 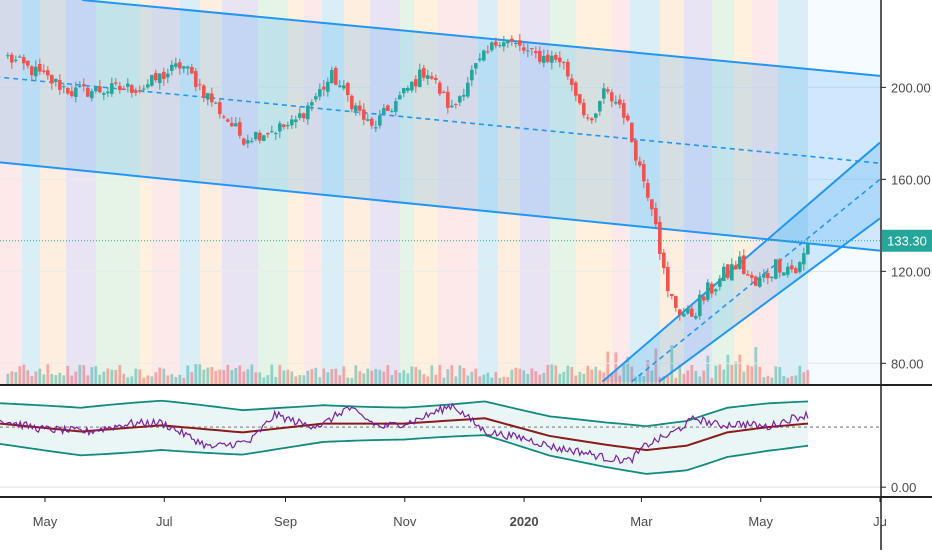 What do you see at coordinates (907, 363) in the screenshot?
I see `y-tick-label: 80.00` at bounding box center [907, 363].